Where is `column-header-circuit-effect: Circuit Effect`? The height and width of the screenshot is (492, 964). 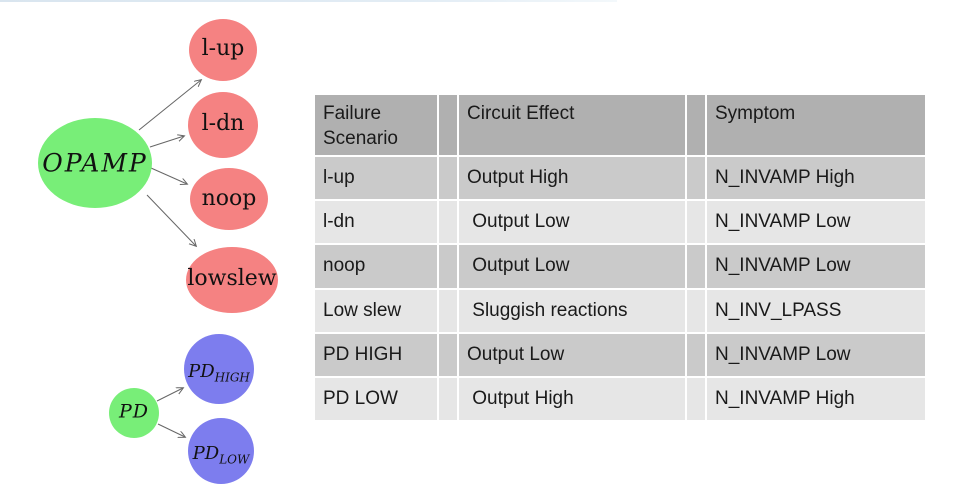 column-header-circuit-effect: Circuit Effect is located at coordinates (572, 125).